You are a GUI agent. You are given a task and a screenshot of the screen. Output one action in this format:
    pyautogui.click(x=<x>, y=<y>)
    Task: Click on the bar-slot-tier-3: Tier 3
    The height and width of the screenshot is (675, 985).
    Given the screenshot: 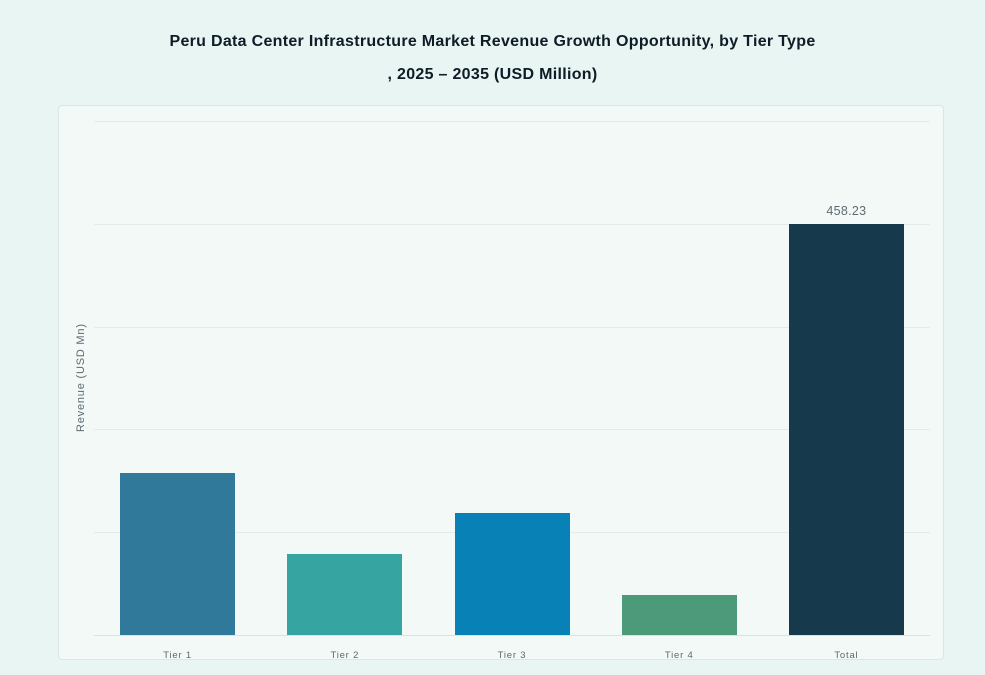 What is the action you would take?
    pyautogui.click(x=511, y=391)
    